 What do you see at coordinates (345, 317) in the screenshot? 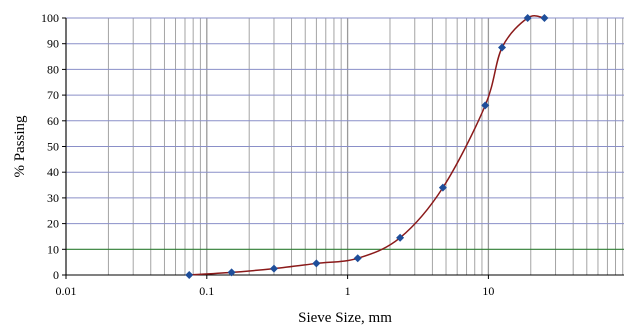
I see `x-axis-title: Sieve Size, mm` at bounding box center [345, 317].